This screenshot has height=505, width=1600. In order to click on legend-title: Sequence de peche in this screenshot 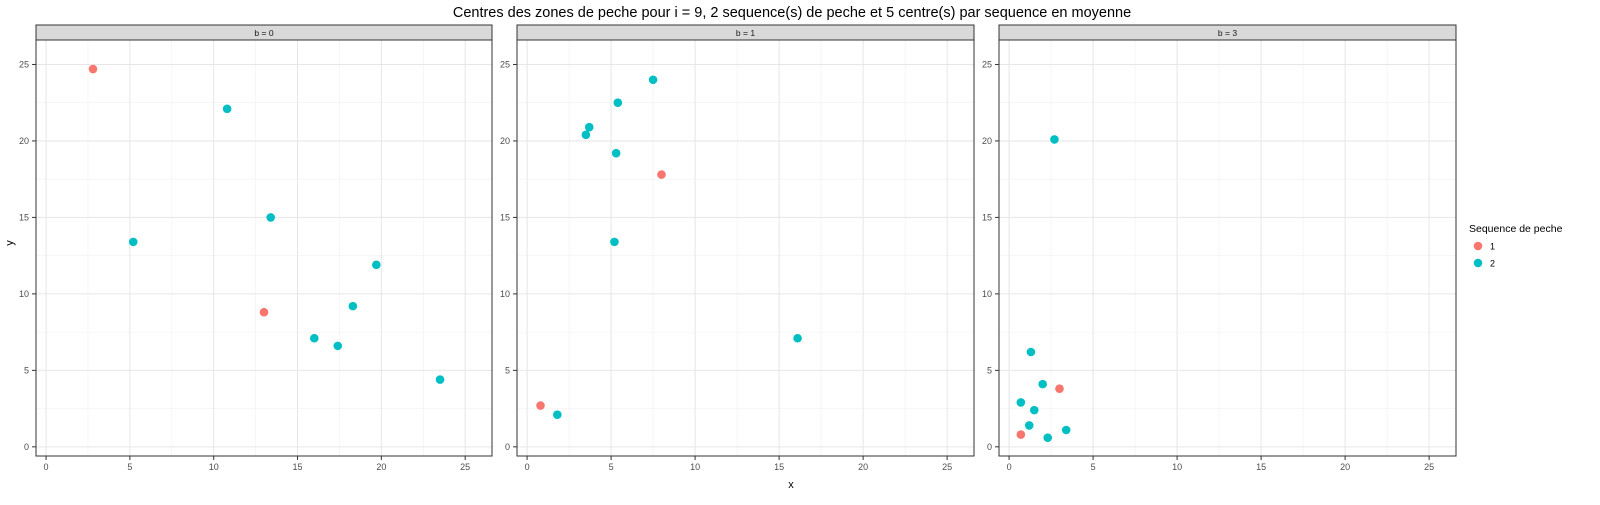, I will do `click(1516, 229)`.